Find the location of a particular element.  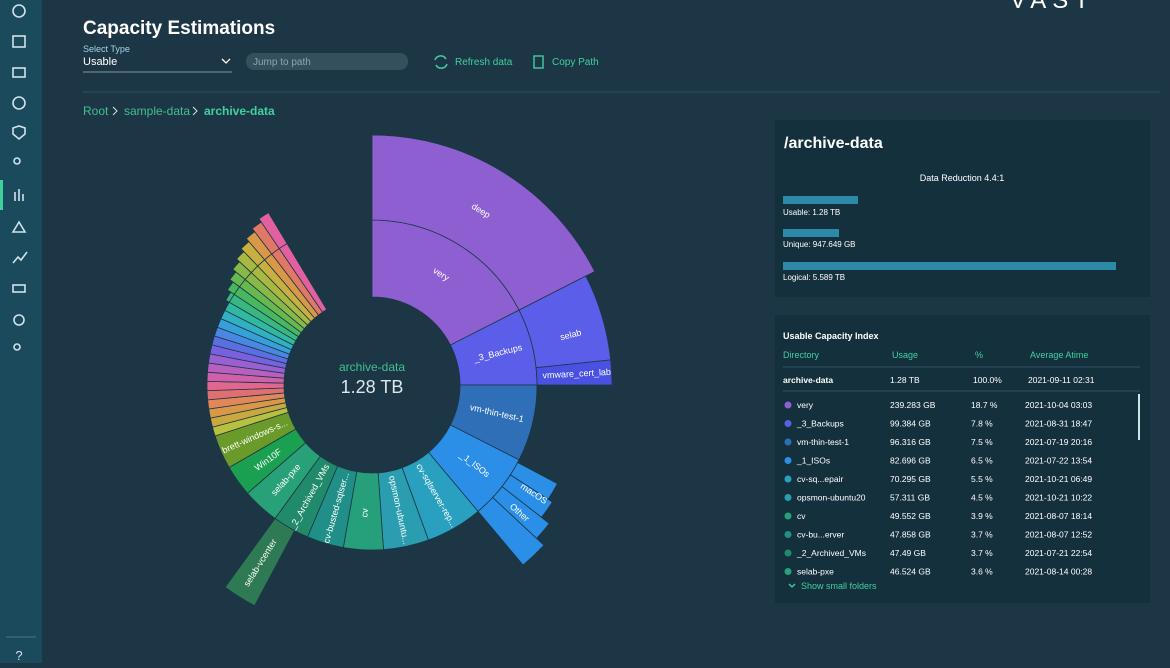

row-cell: cv is located at coordinates (801, 516).